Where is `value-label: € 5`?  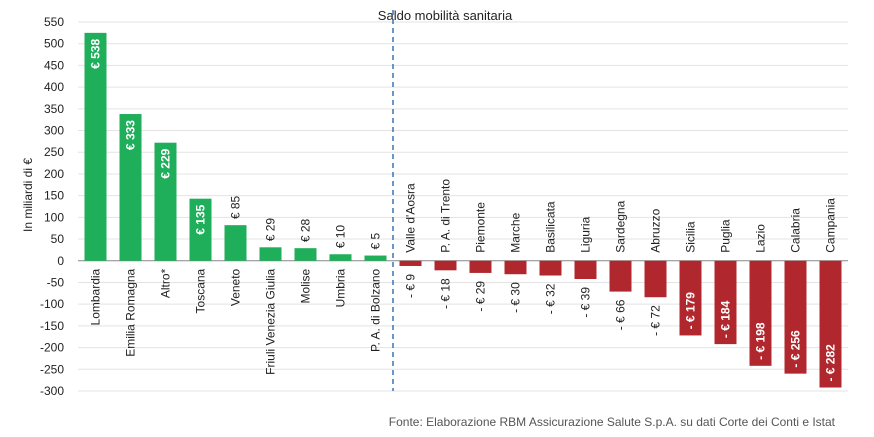
value-label: € 5 is located at coordinates (376, 241).